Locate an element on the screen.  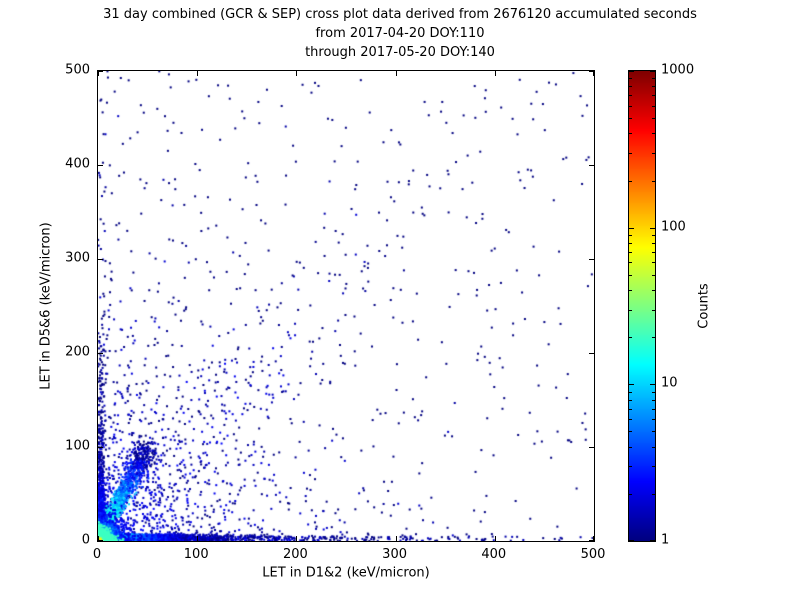
colorbar is located at coordinates (642, 306).